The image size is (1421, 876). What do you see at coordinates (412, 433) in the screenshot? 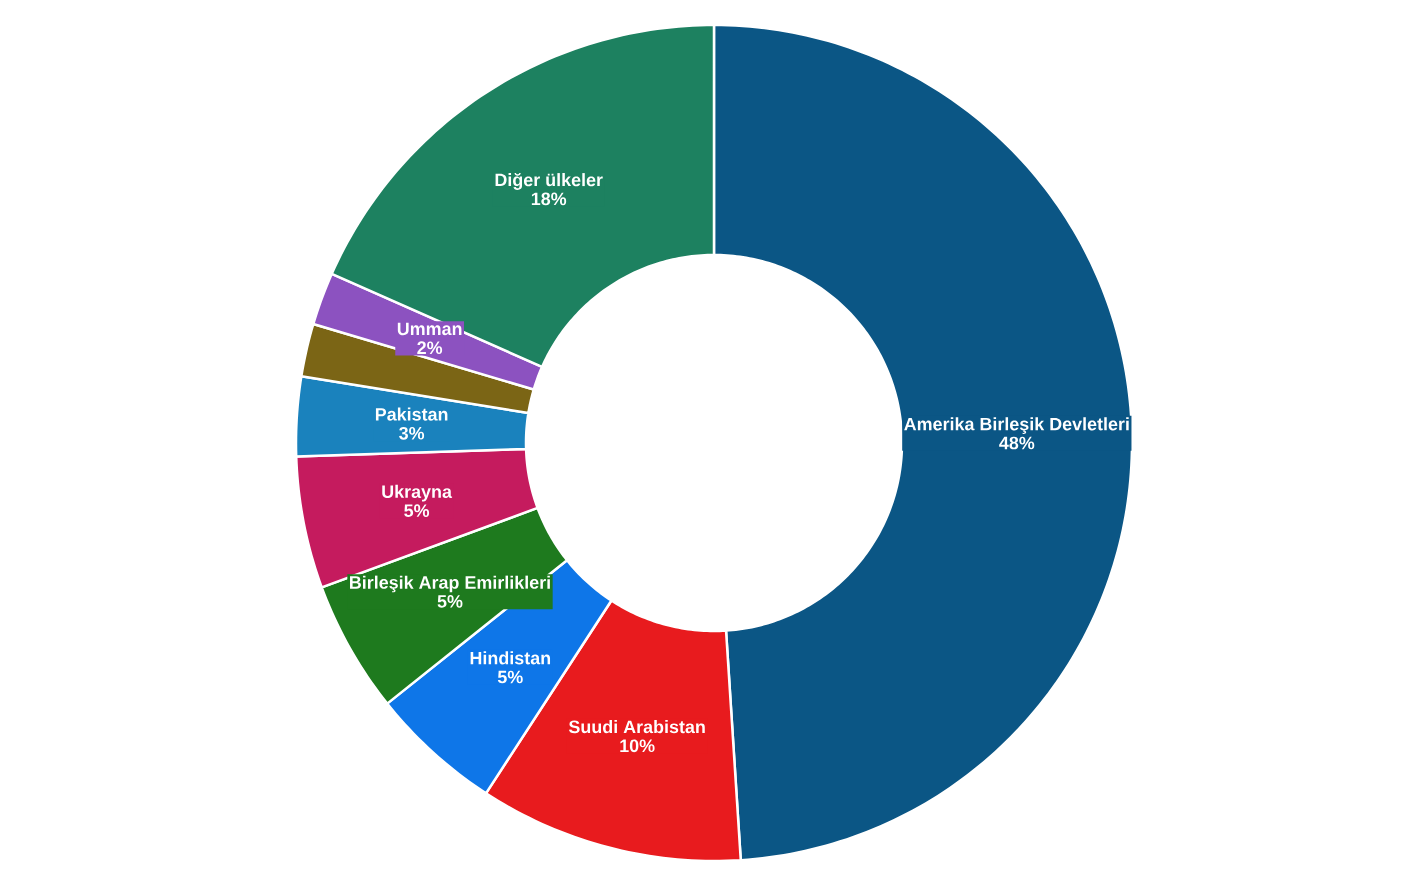
I see `data-label: 3%` at bounding box center [412, 433].